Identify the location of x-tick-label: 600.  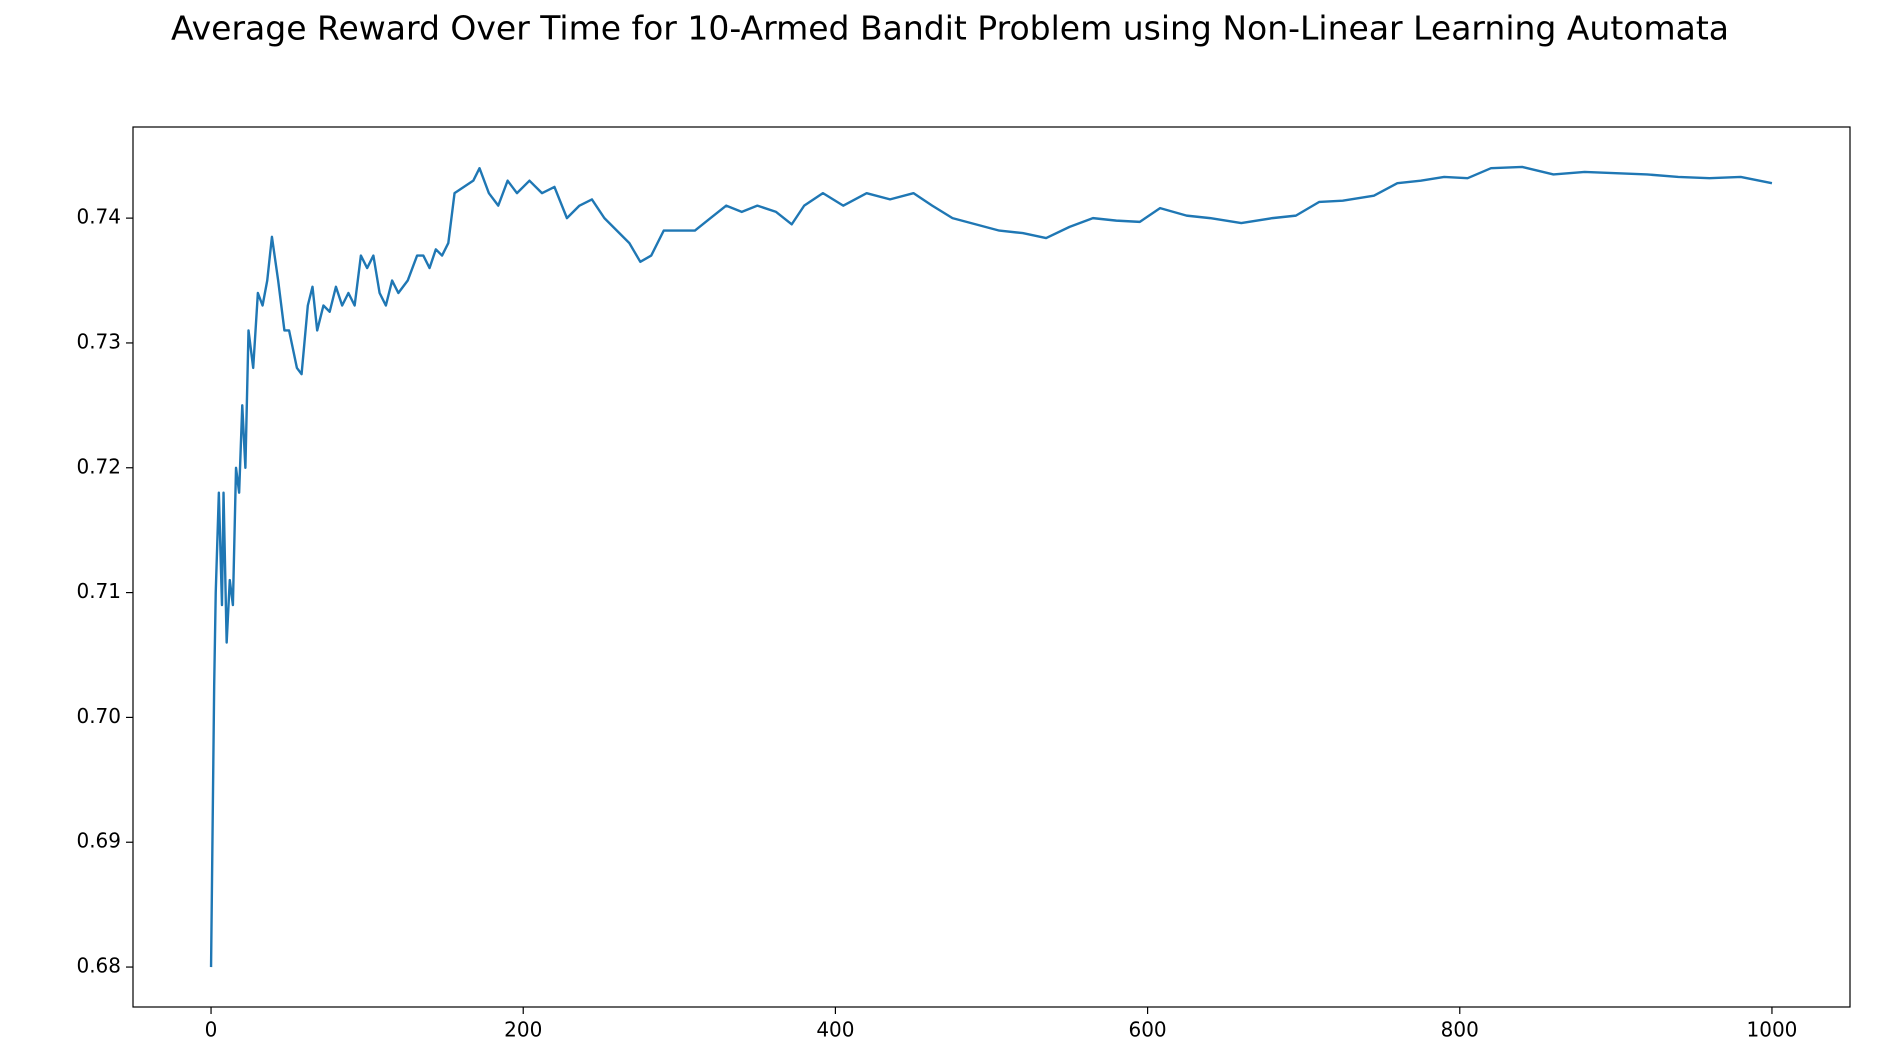
(1147, 1030).